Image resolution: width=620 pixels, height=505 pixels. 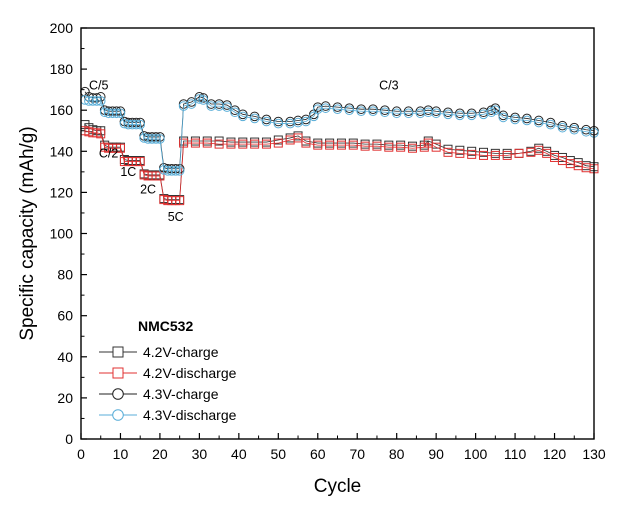 I want to click on legend-item: 4.2V-charge, so click(x=159, y=352).